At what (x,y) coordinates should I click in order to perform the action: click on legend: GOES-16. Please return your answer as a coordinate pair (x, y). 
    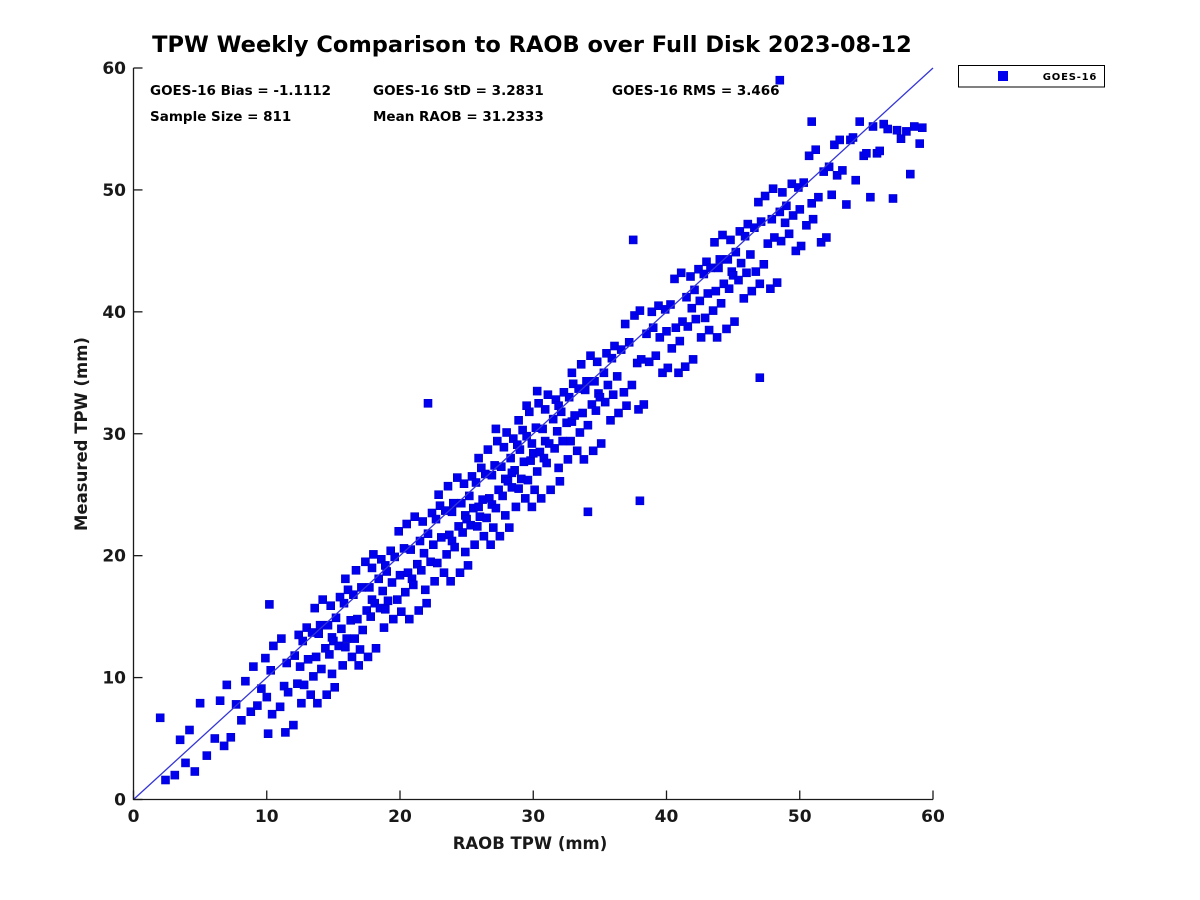
    Looking at the image, I should click on (1031, 76).